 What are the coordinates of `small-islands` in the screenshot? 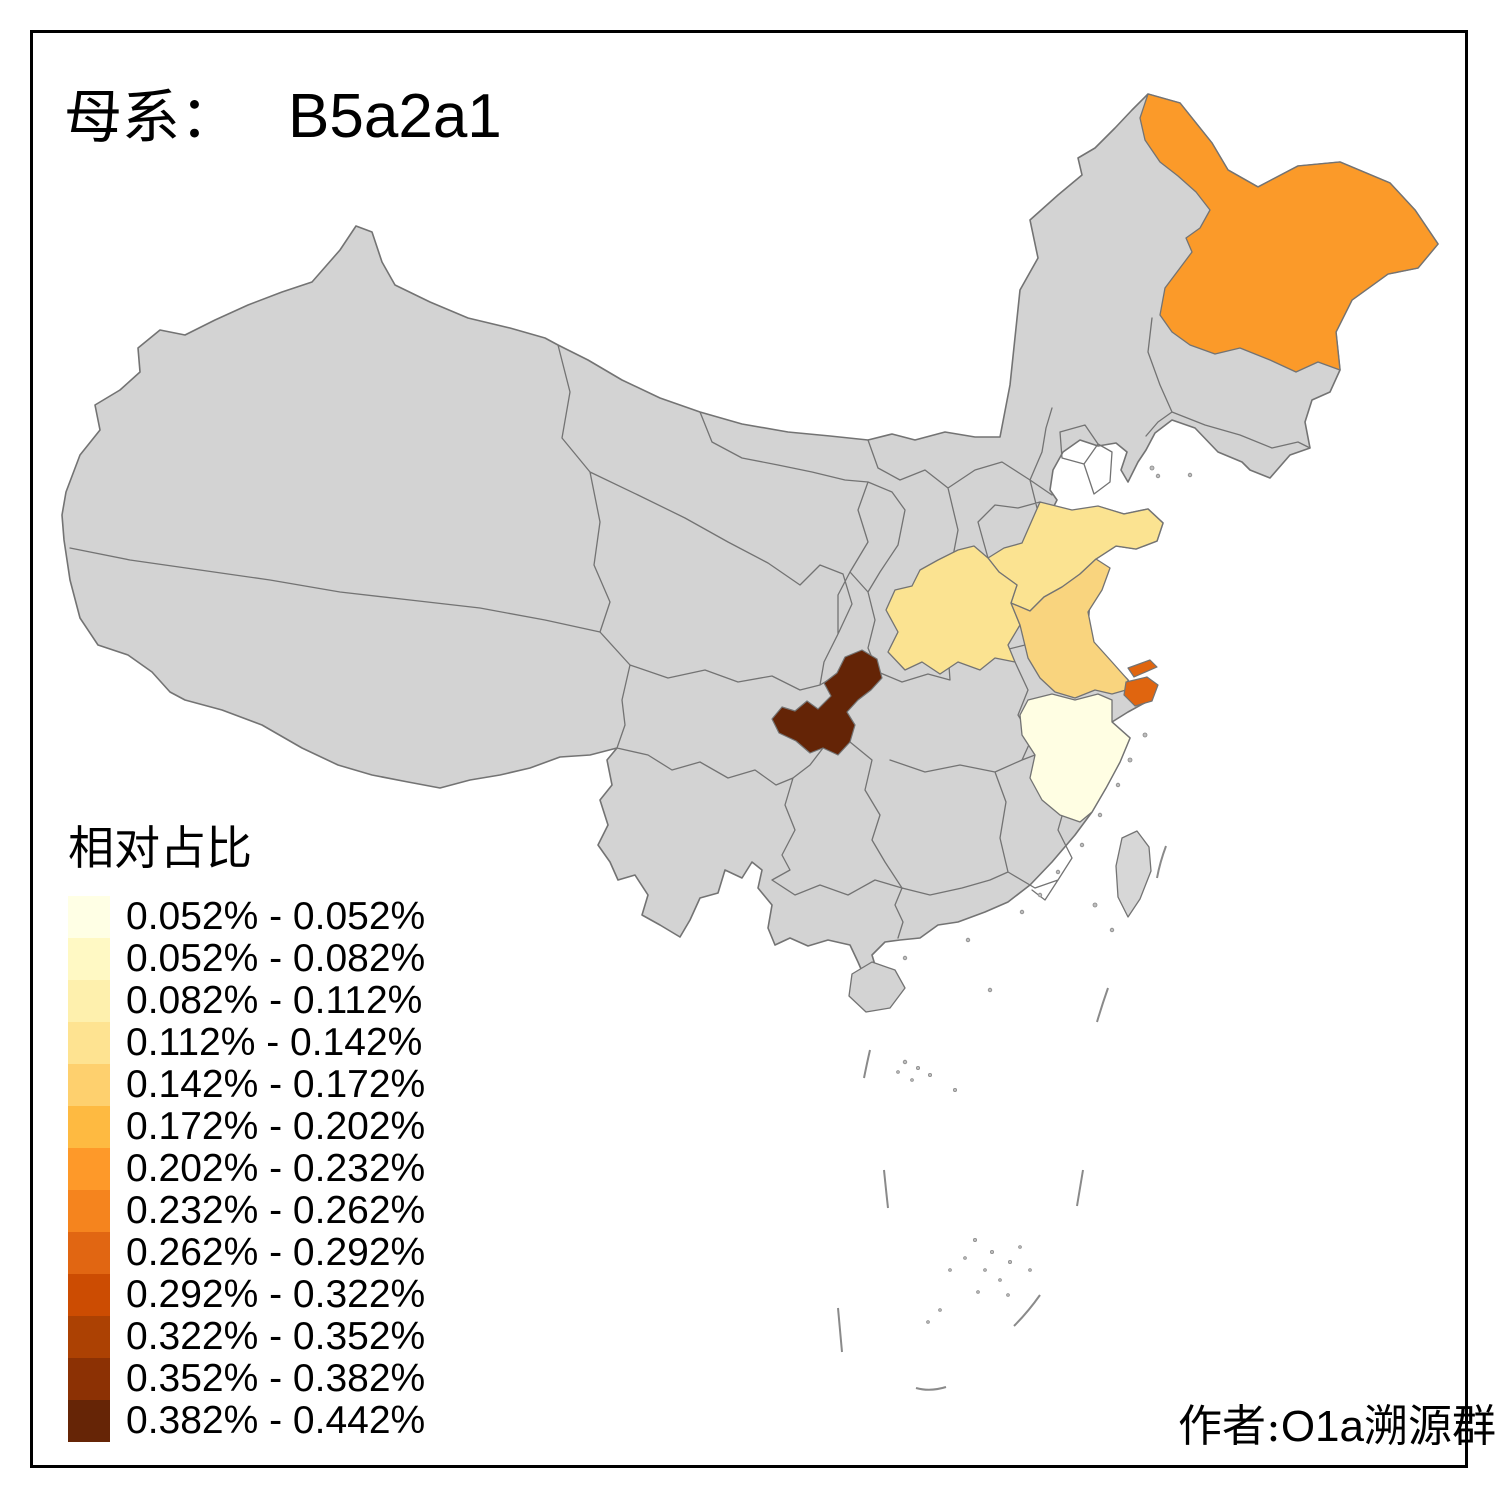 It's located at (1044, 894).